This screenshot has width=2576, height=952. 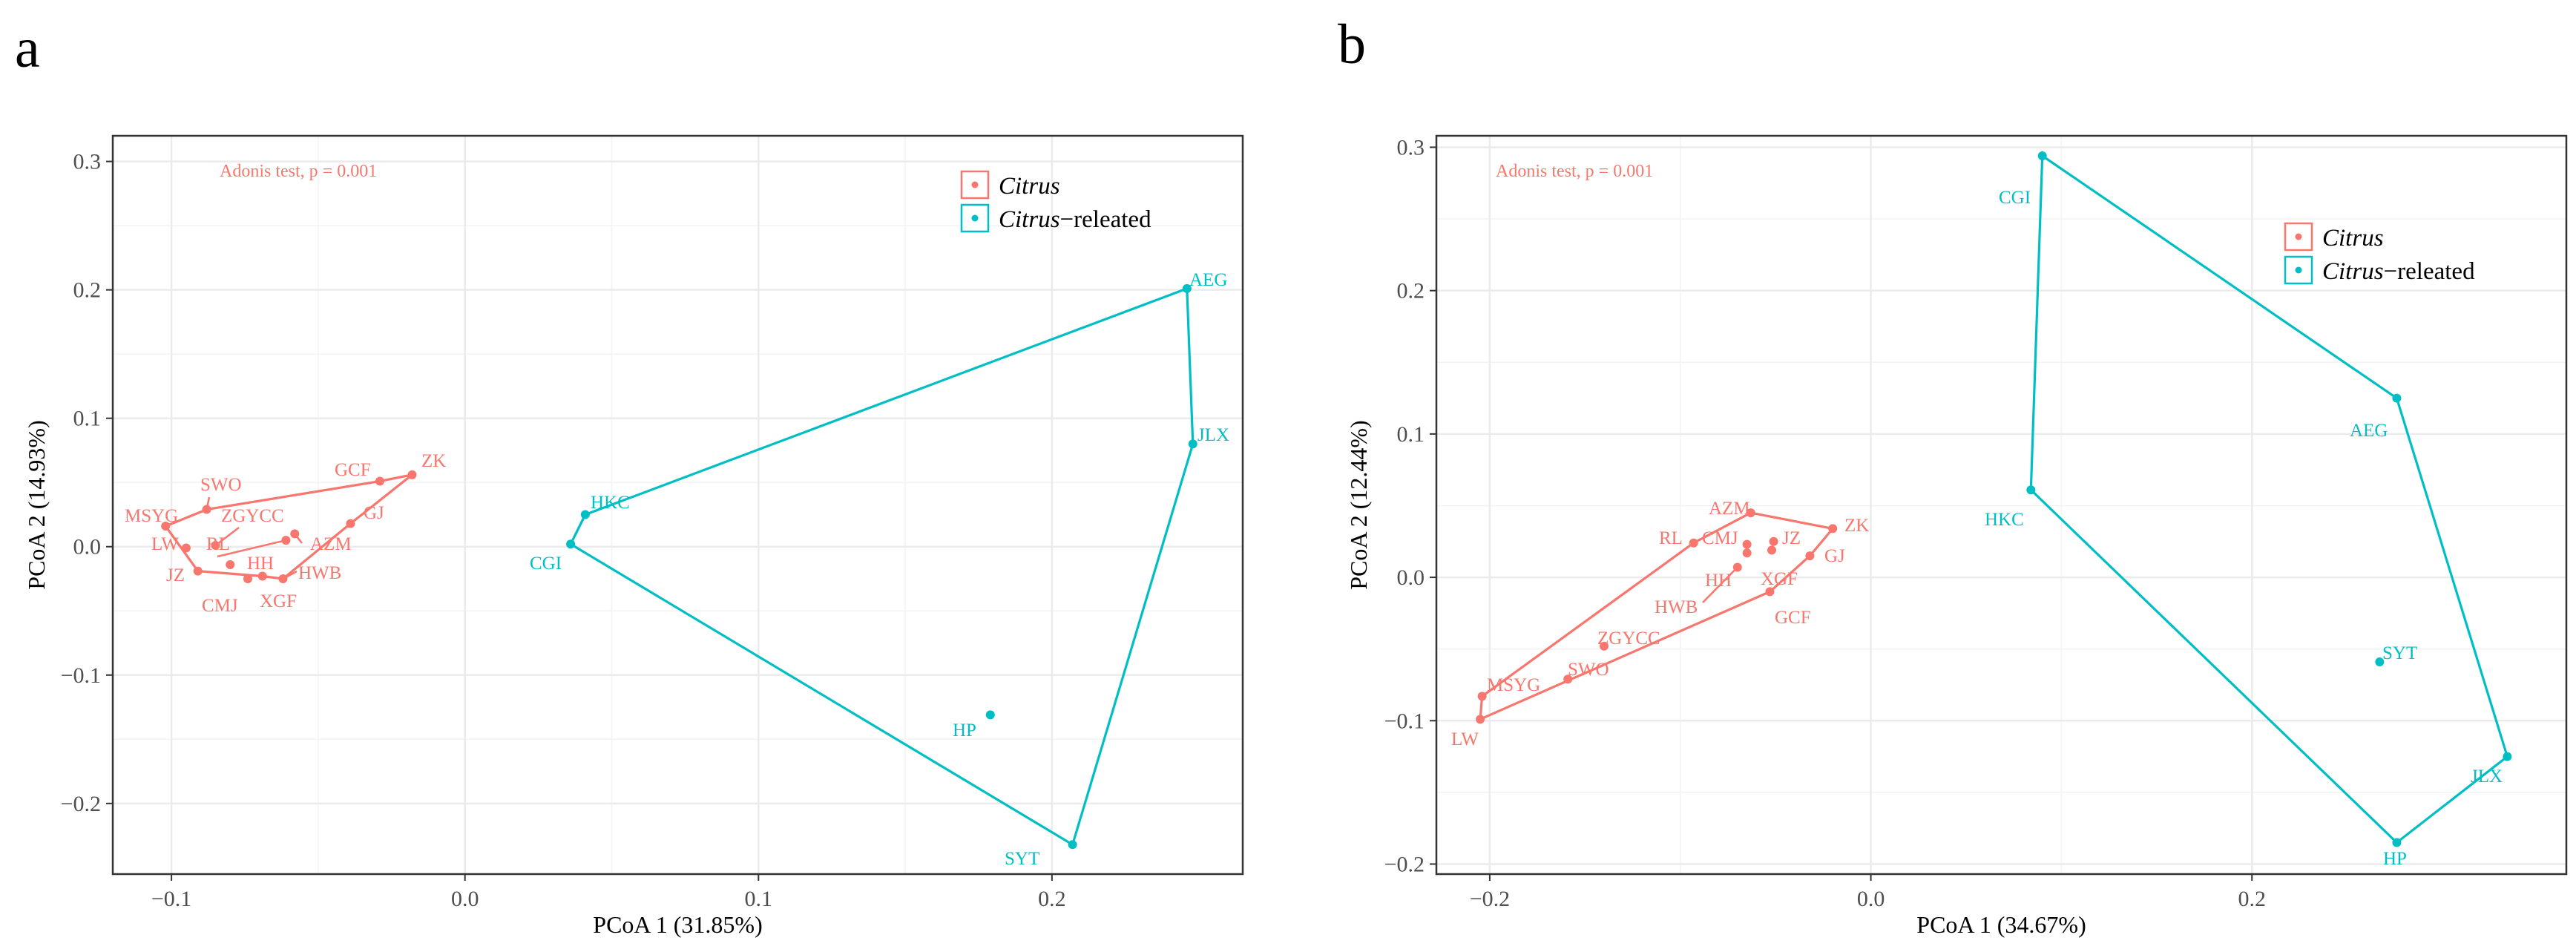 I want to click on panel-letter: b, so click(x=1352, y=44).